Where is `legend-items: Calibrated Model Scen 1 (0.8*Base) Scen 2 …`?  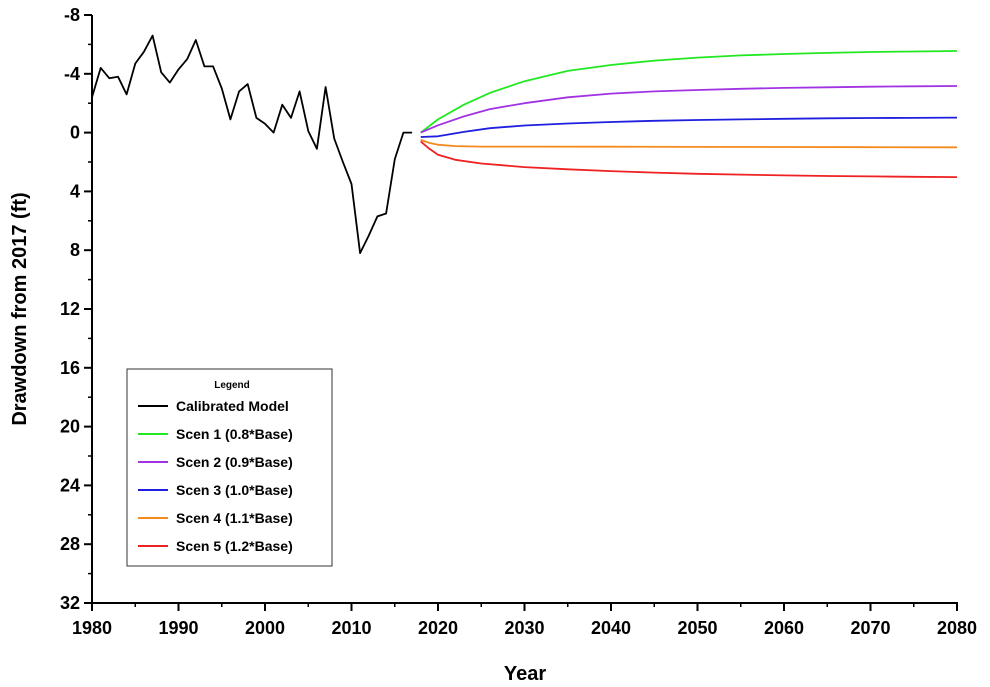 legend-items: Calibrated Model Scen 1 (0.8*Base) Scen 2 … is located at coordinates (215, 476).